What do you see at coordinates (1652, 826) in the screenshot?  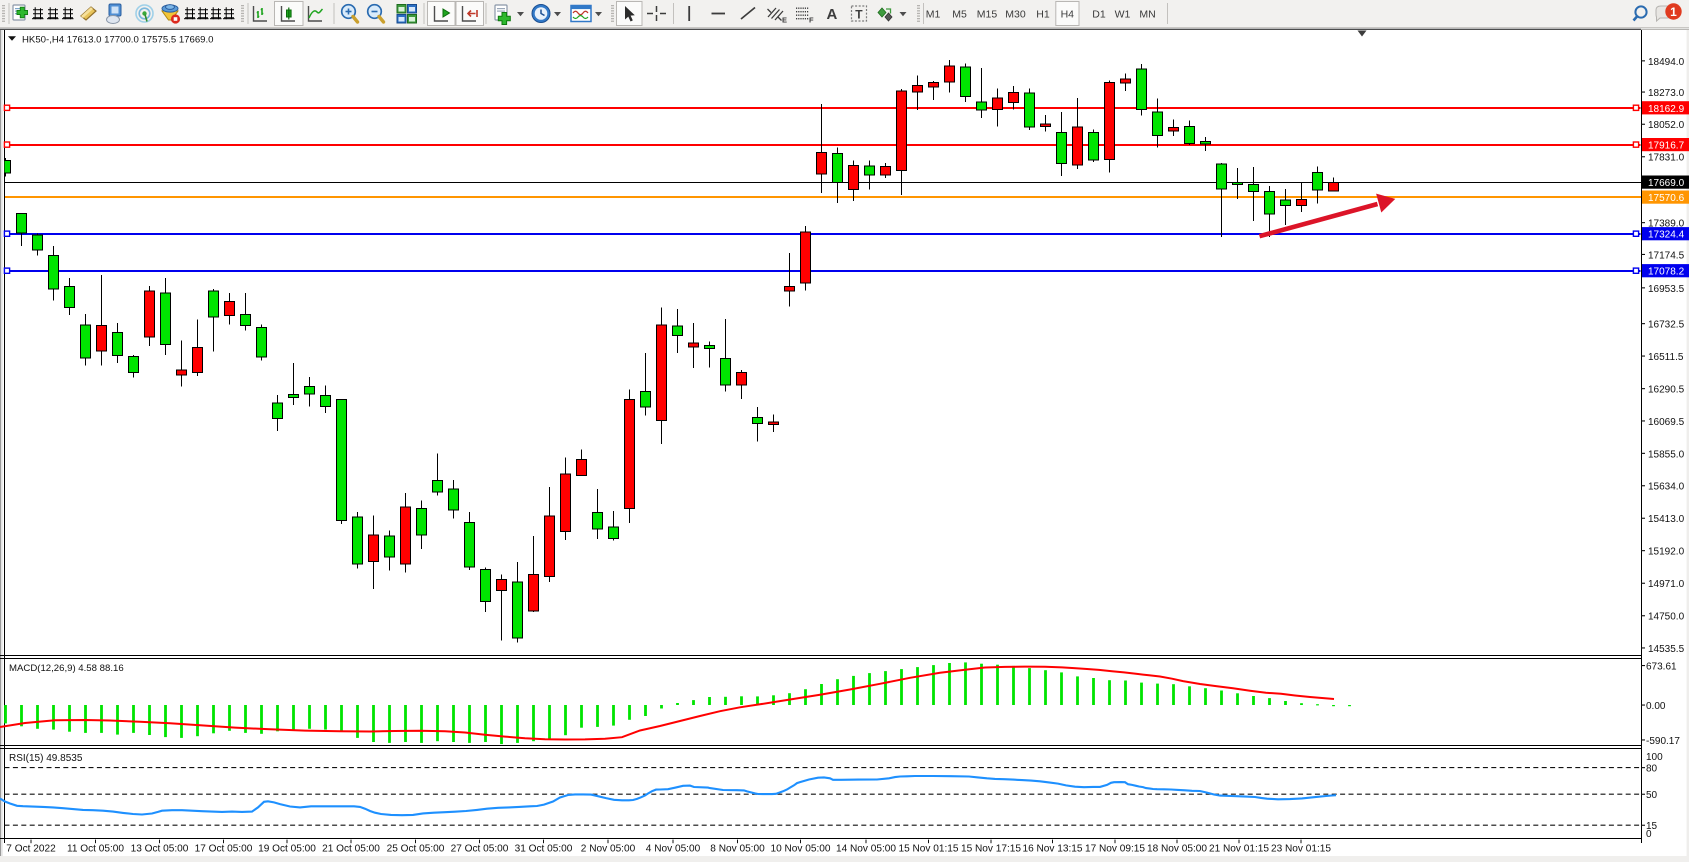 I see `svg-text: 15` at bounding box center [1652, 826].